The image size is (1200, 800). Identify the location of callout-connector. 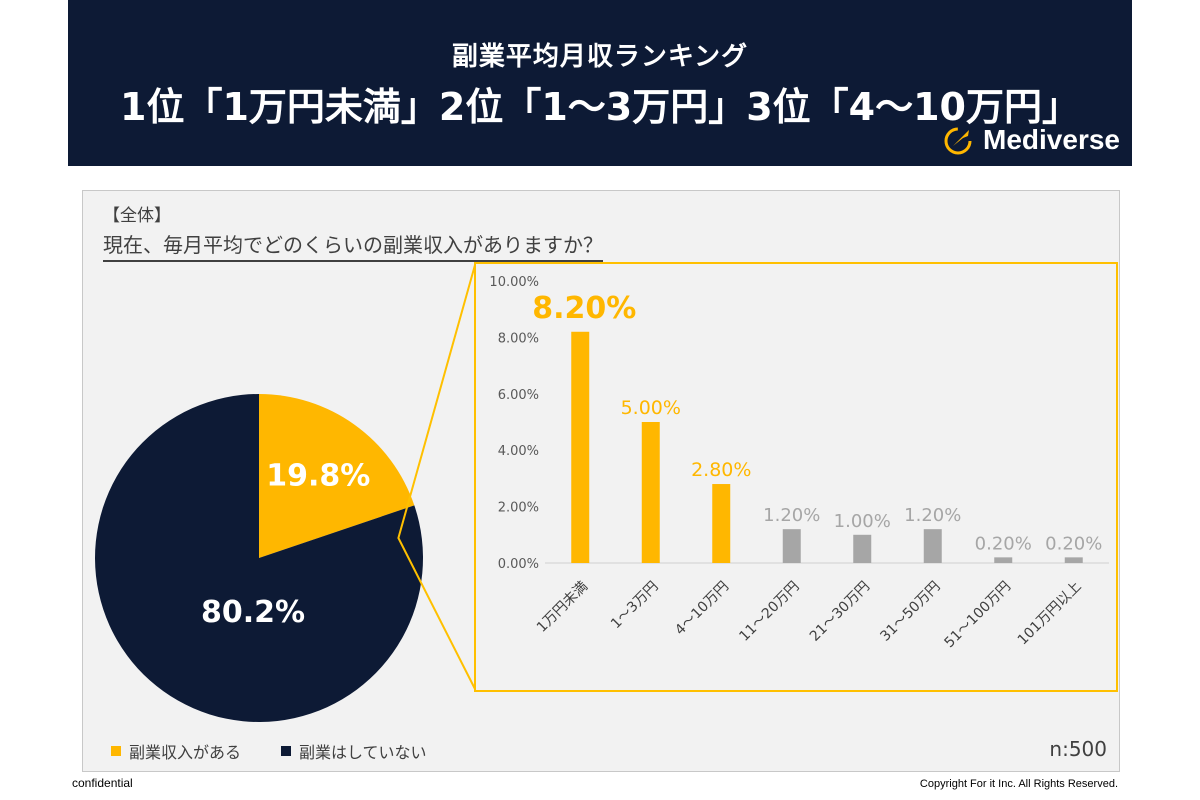
(436, 477).